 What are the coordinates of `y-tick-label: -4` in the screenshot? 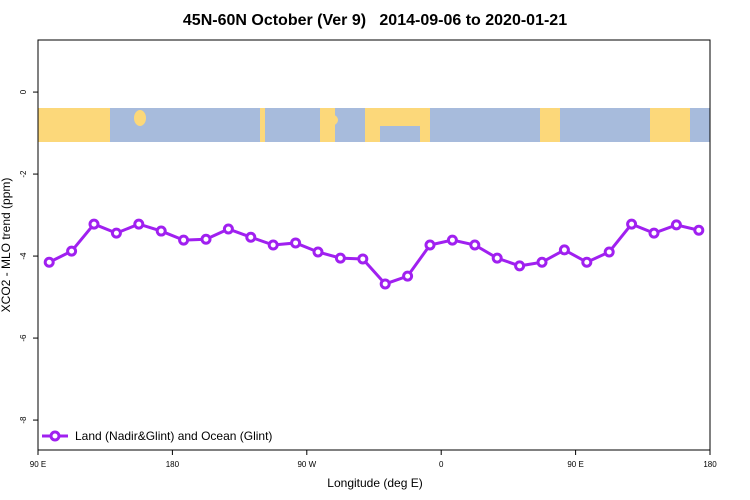 It's located at (23, 256).